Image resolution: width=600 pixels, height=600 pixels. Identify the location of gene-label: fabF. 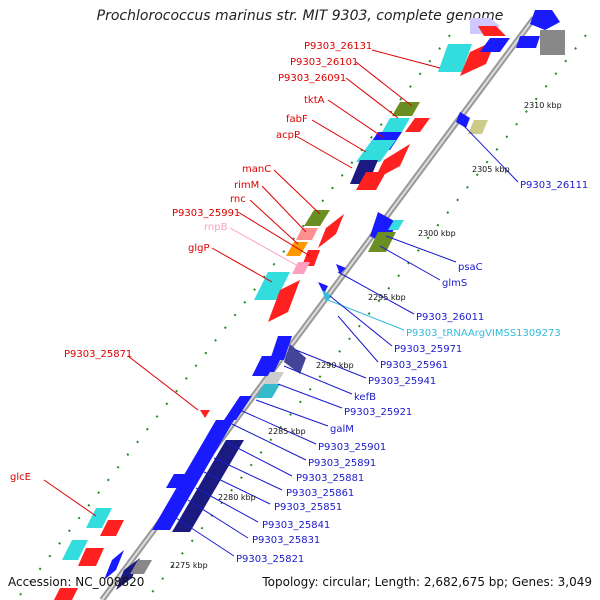
(297, 119).